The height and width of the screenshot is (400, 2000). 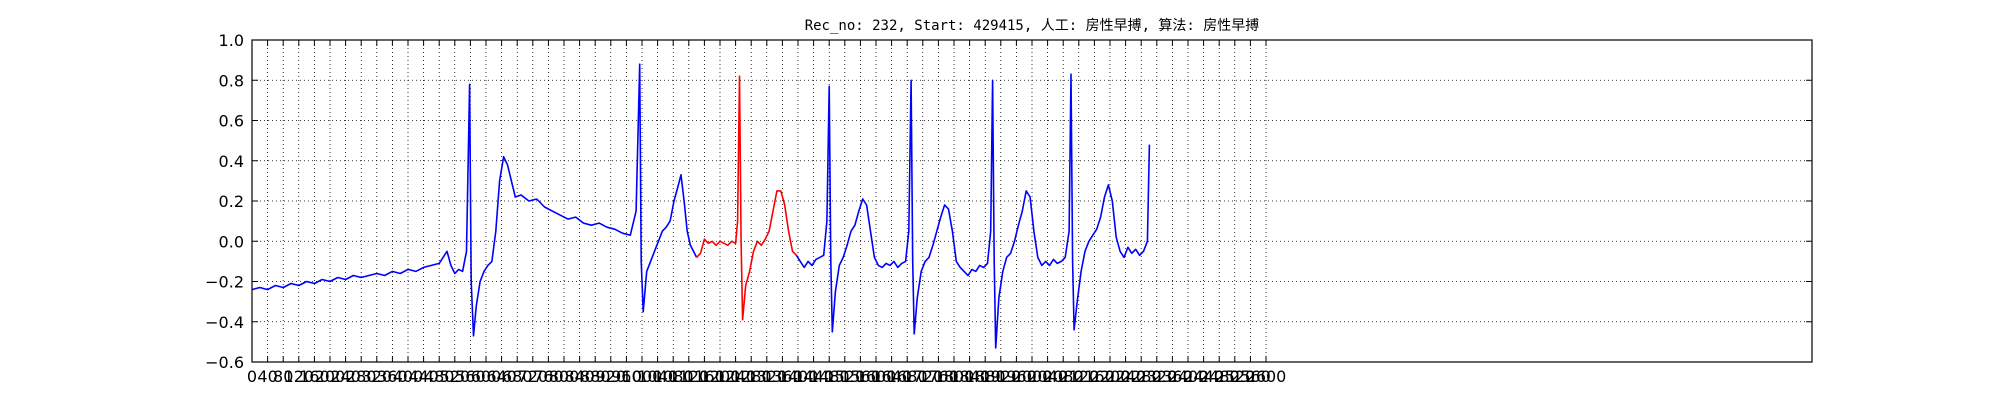 What do you see at coordinates (361, 376) in the screenshot?
I see `x-tick-label: 280` at bounding box center [361, 376].